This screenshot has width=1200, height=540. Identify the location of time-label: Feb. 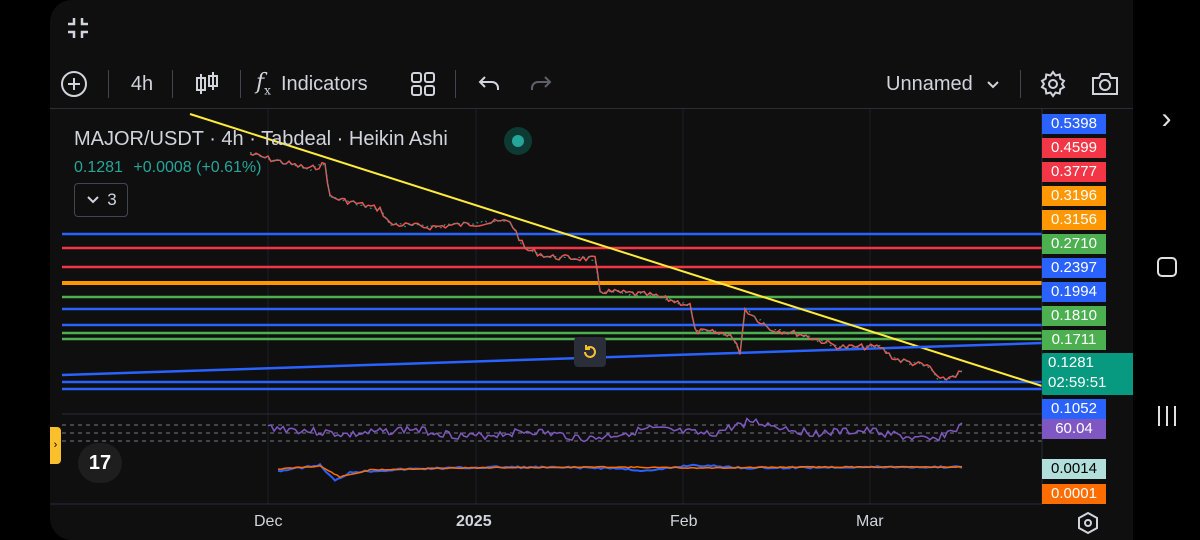
(684, 521).